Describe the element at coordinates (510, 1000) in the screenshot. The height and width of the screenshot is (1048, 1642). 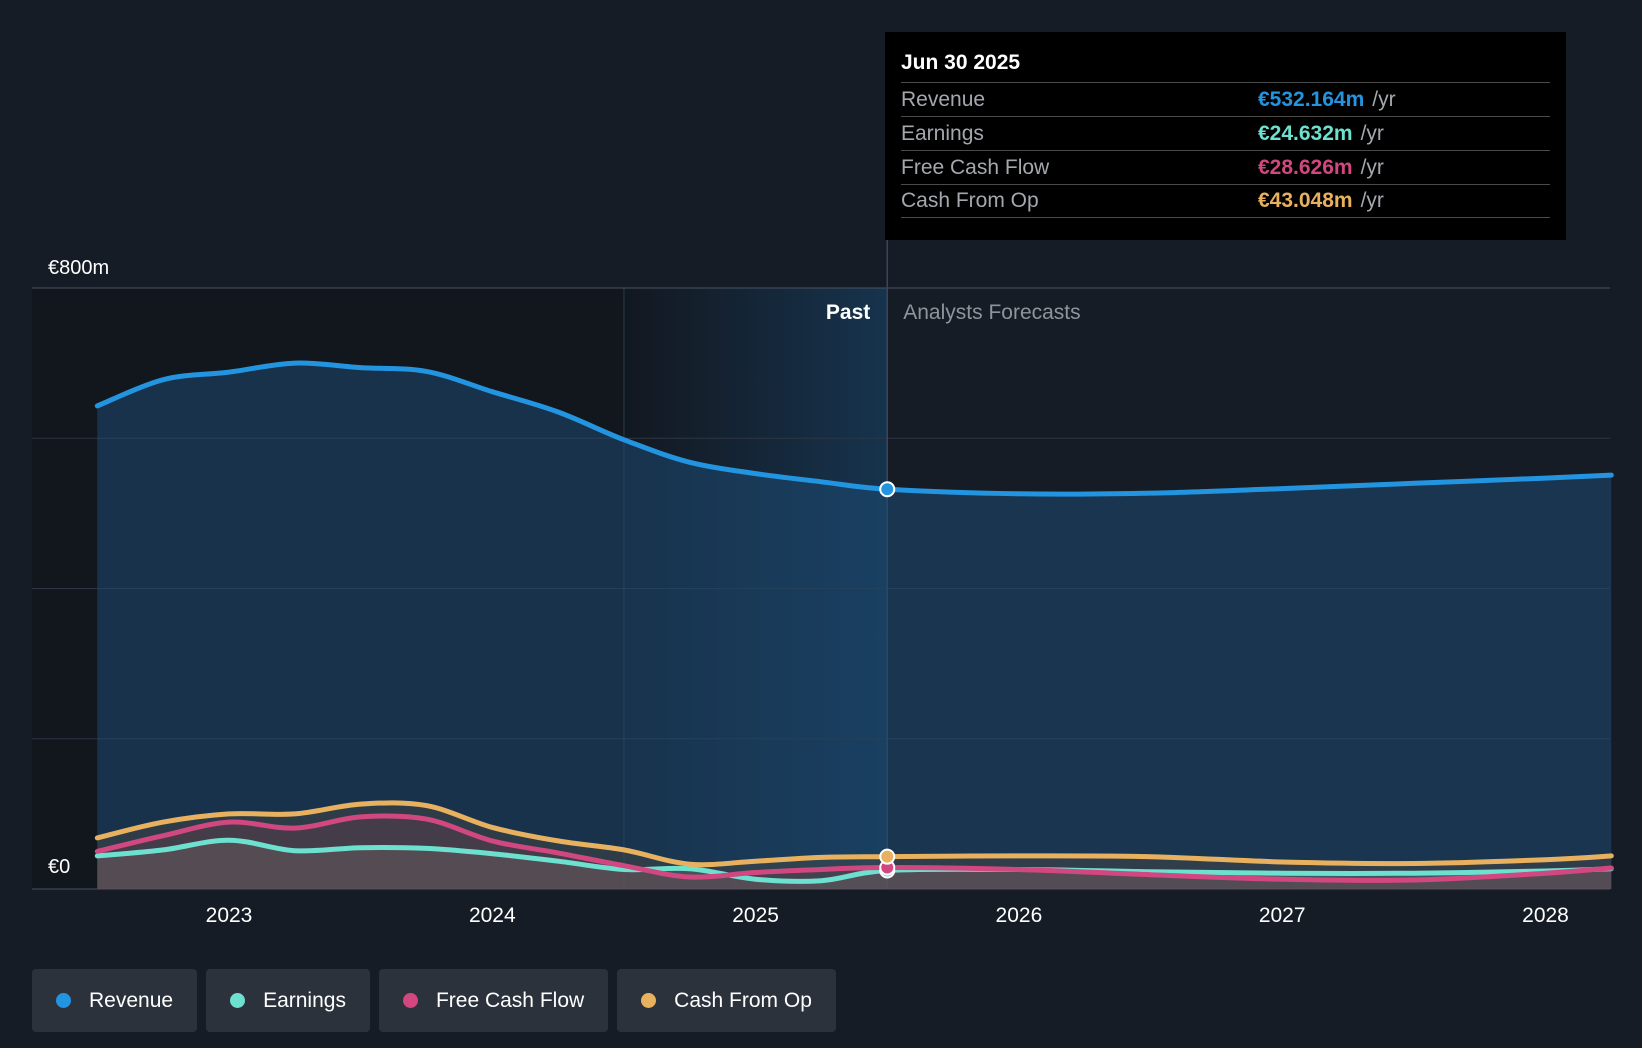
I see `legend-label: Free Cash Flow` at that location.